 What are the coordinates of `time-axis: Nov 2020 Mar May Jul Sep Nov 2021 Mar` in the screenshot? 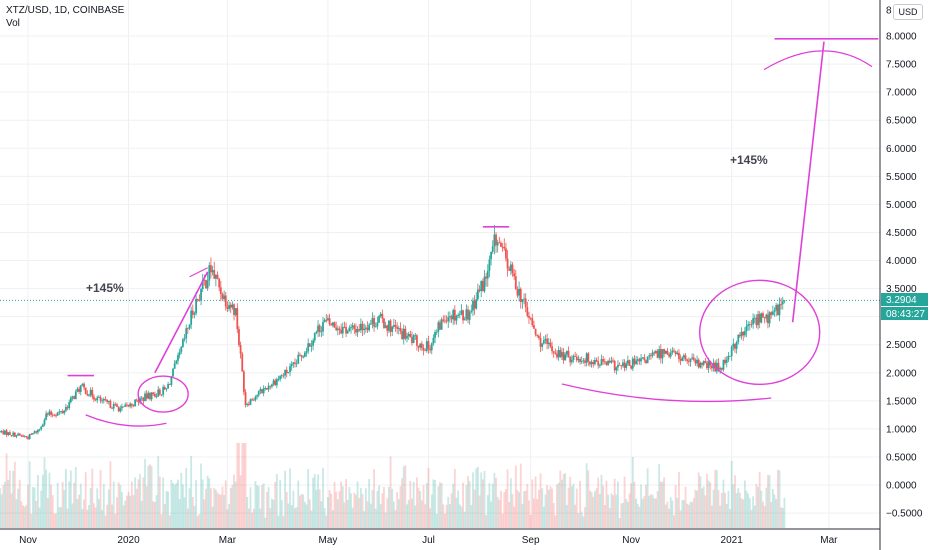 It's located at (428, 540).